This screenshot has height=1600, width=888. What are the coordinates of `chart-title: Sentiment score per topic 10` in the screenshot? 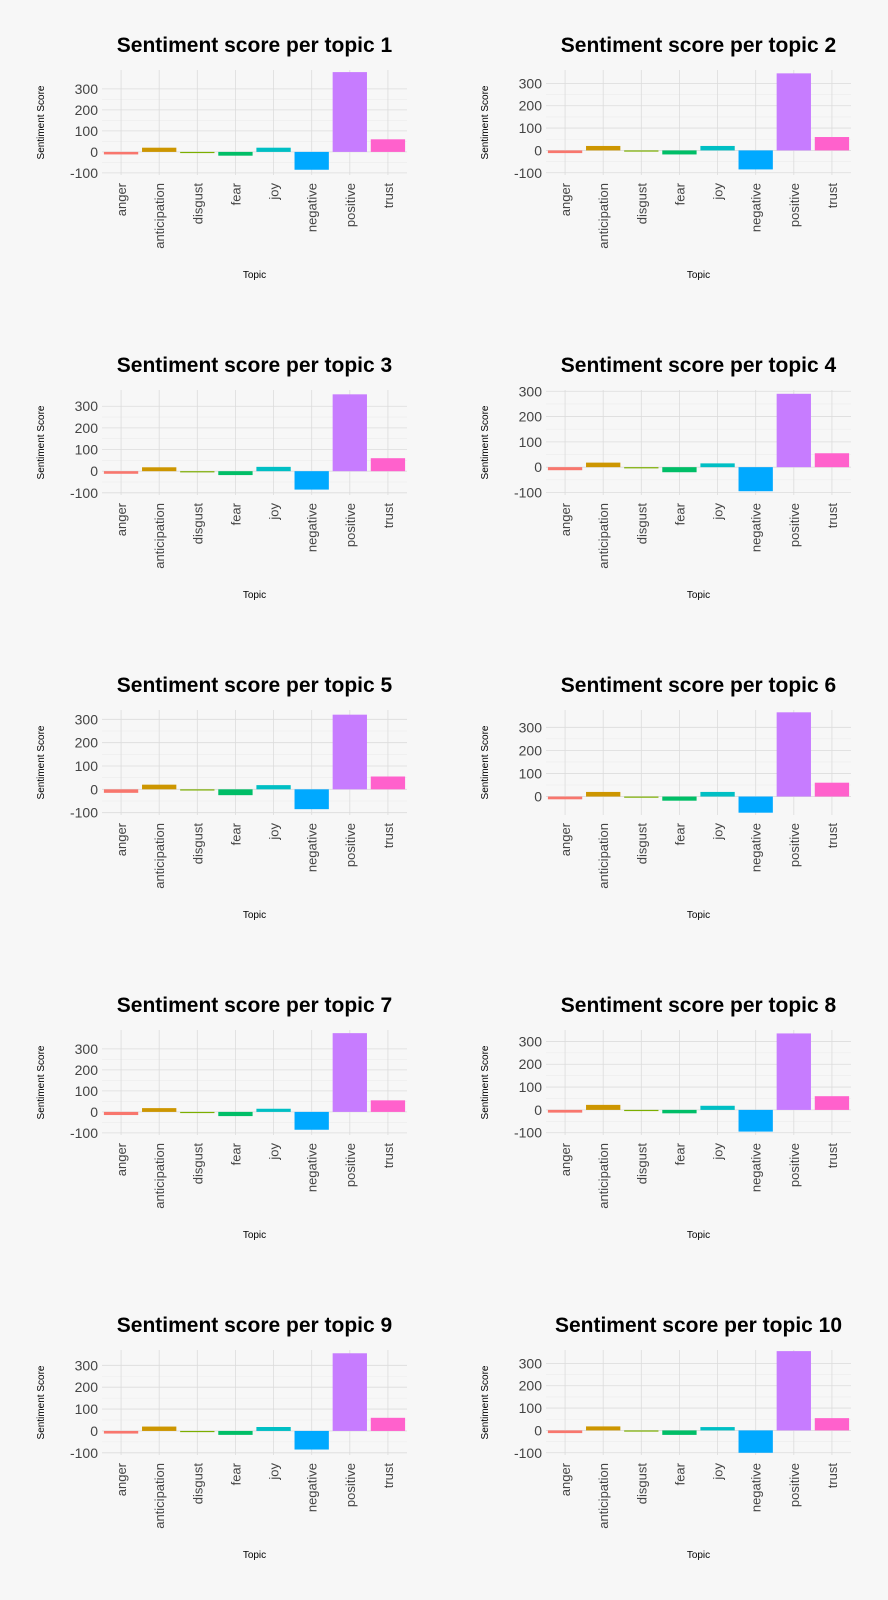 It's located at (698, 1325).